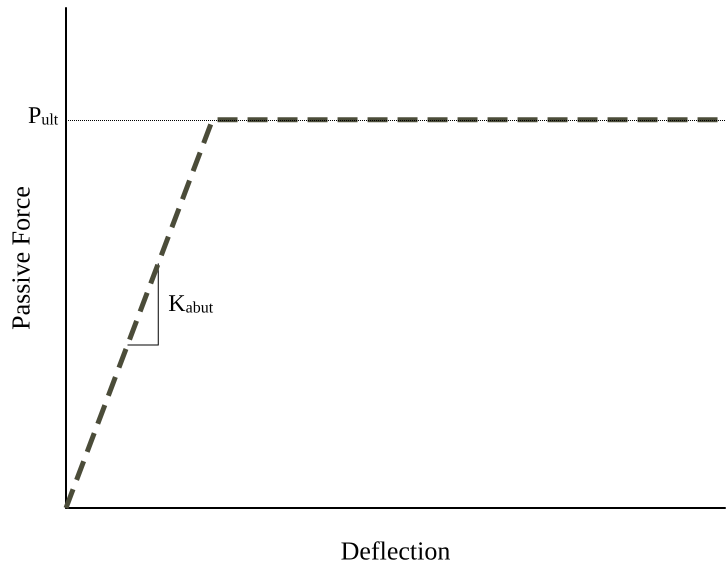 The width and height of the screenshot is (728, 569). What do you see at coordinates (21, 258) in the screenshot?
I see `y-axis-title: Passive Force` at bounding box center [21, 258].